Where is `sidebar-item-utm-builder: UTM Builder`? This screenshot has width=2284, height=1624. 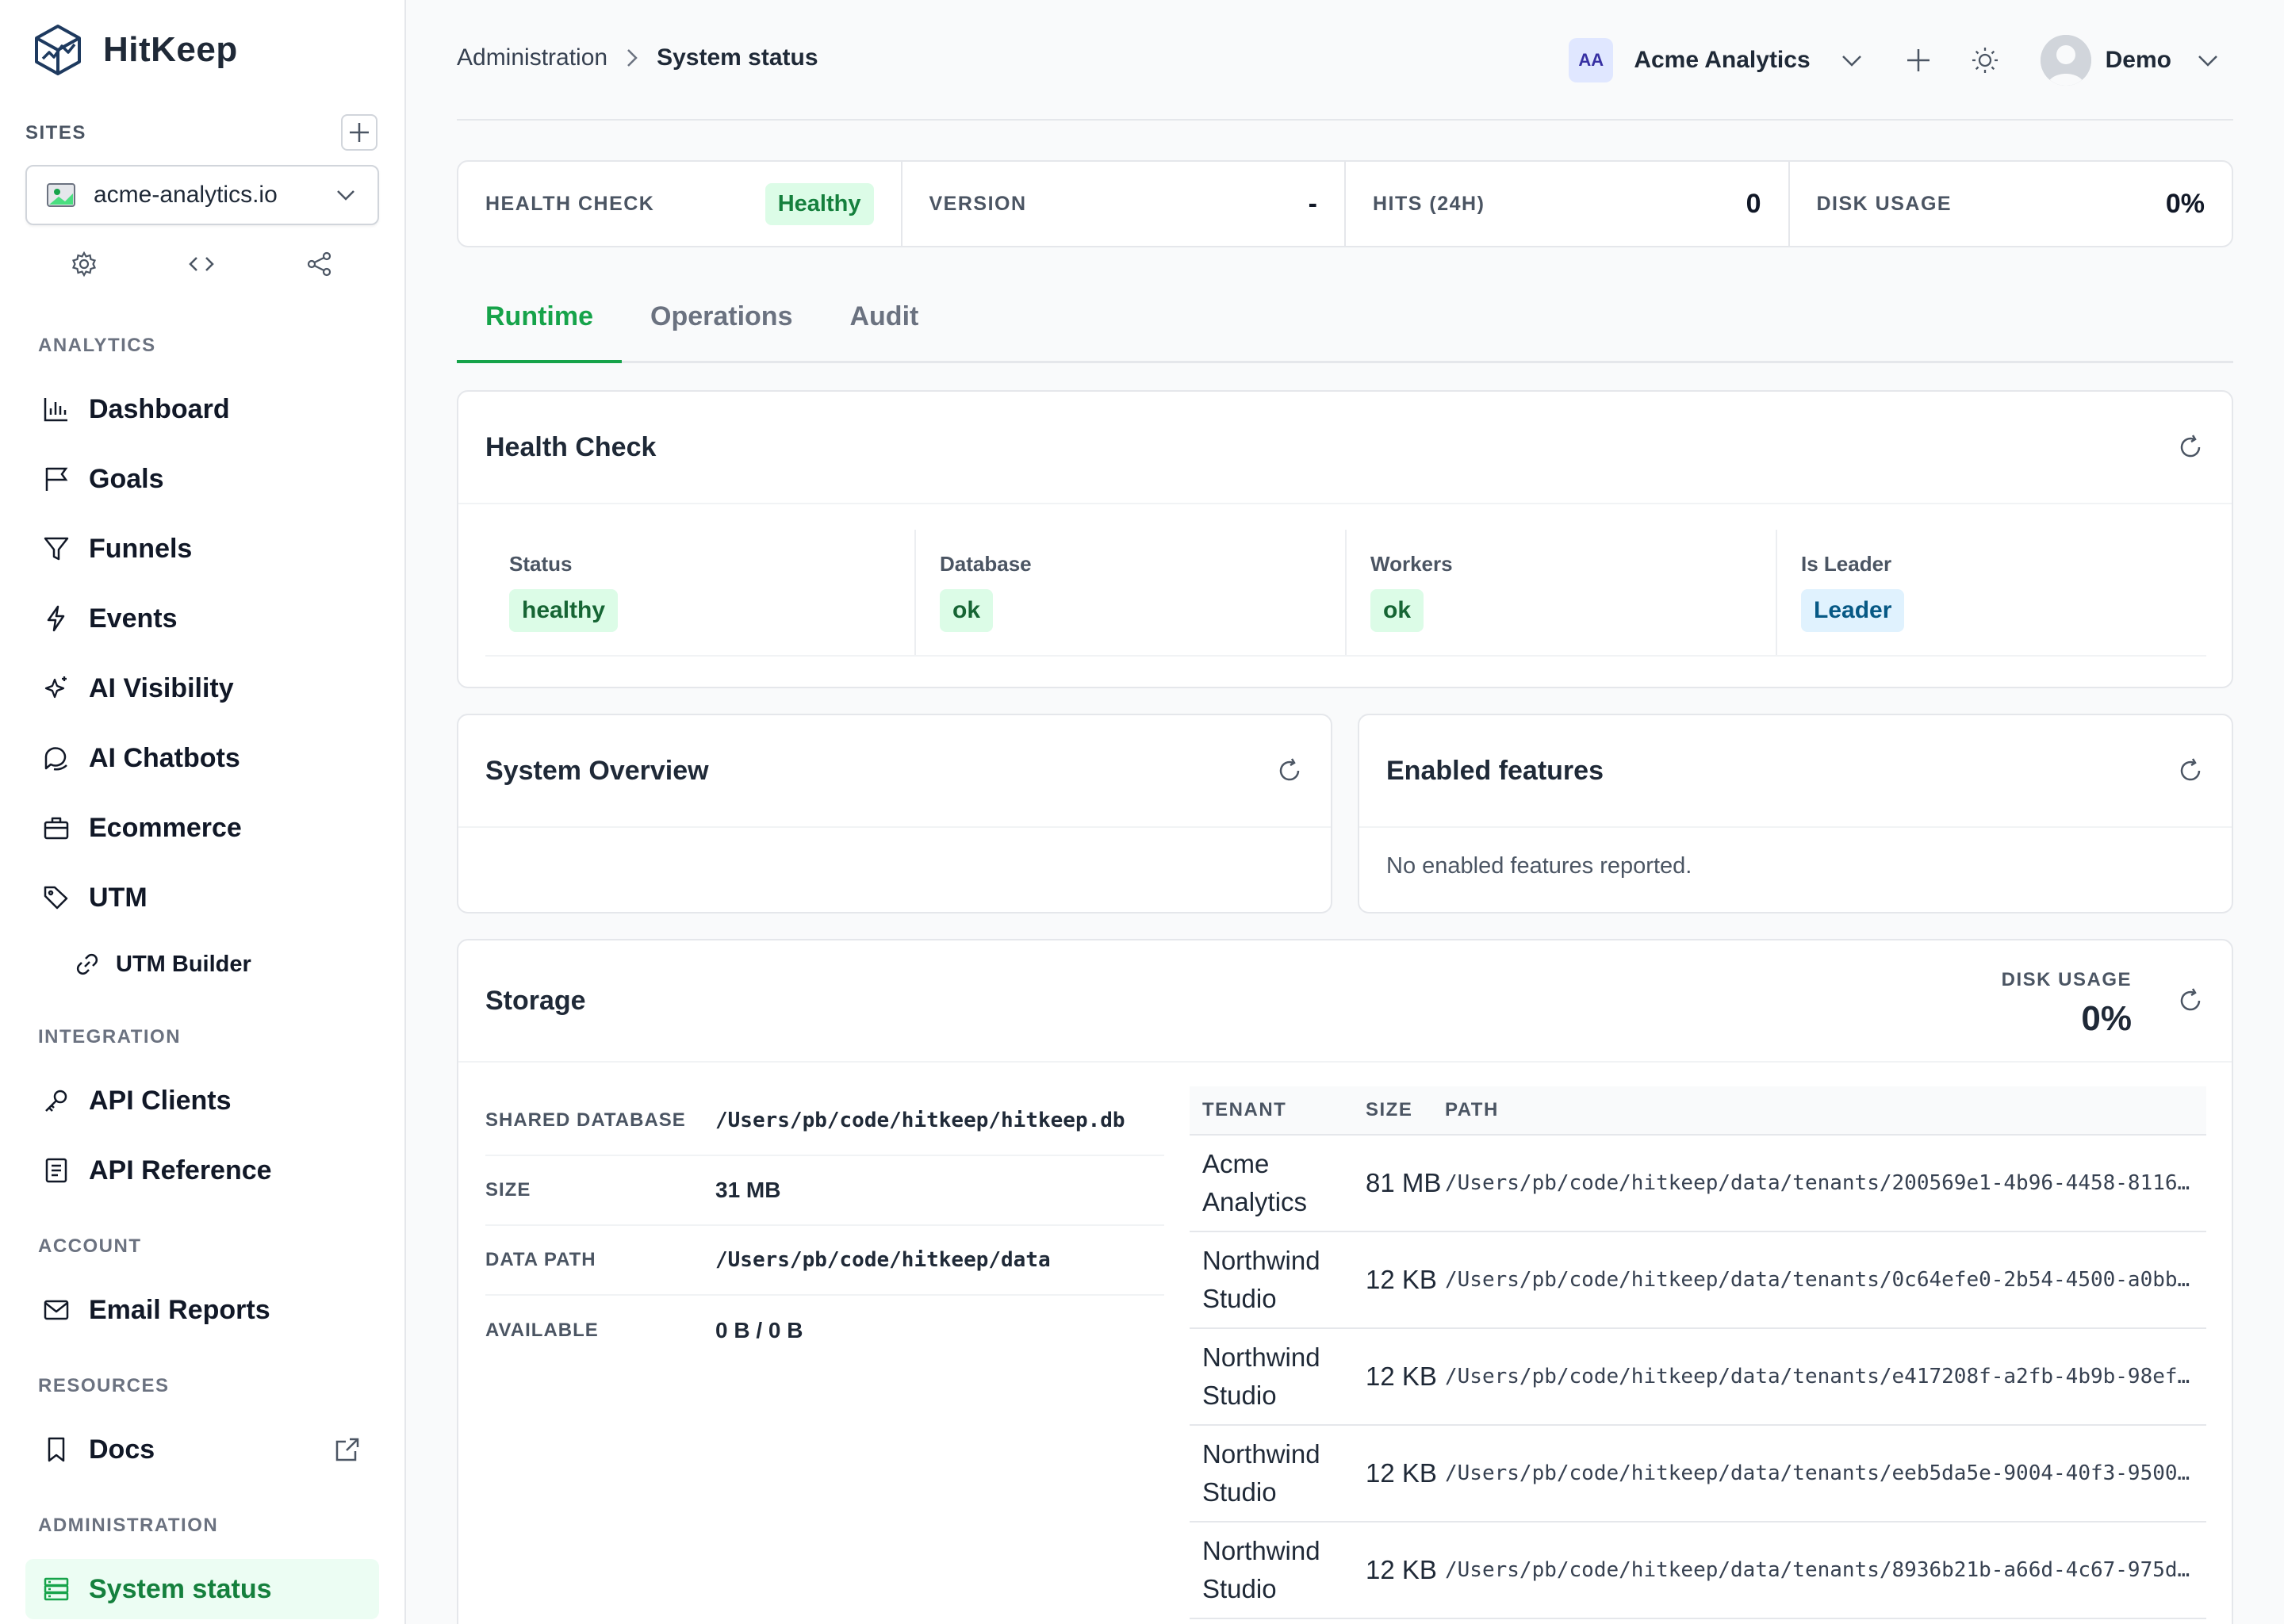
sidebar-item-utm-builder: UTM Builder is located at coordinates (202, 964).